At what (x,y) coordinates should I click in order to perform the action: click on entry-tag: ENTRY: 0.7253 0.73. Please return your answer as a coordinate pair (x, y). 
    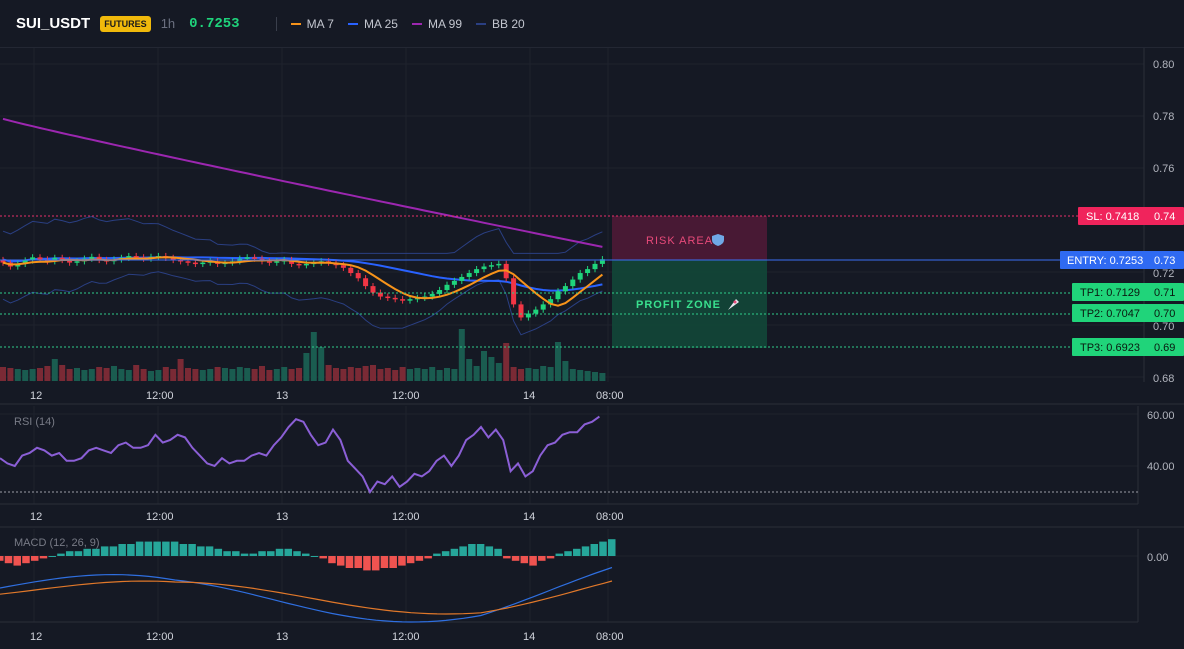
    Looking at the image, I should click on (1122, 260).